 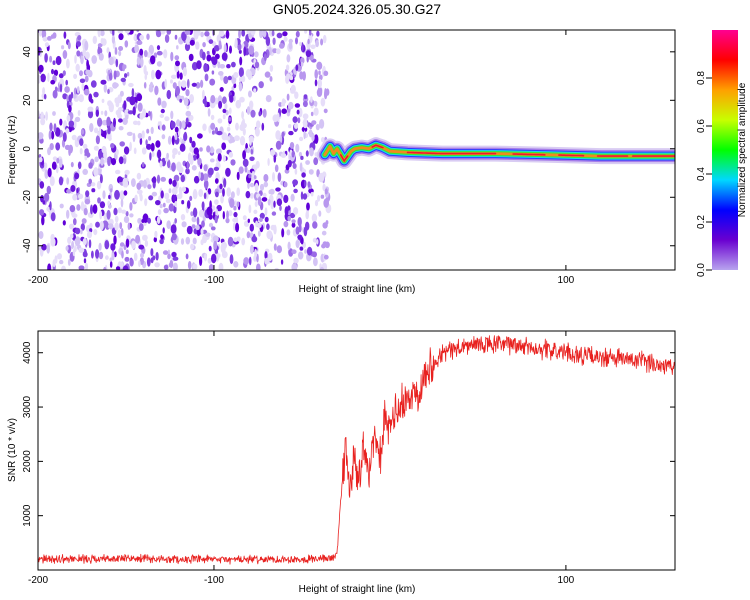 I want to click on colorbar-tick-label: 0.4, so click(x=701, y=174).